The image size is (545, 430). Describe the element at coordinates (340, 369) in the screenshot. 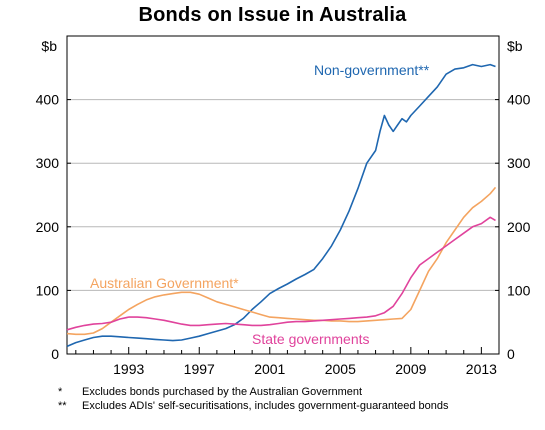

I see `x-tick-label: 2005` at that location.